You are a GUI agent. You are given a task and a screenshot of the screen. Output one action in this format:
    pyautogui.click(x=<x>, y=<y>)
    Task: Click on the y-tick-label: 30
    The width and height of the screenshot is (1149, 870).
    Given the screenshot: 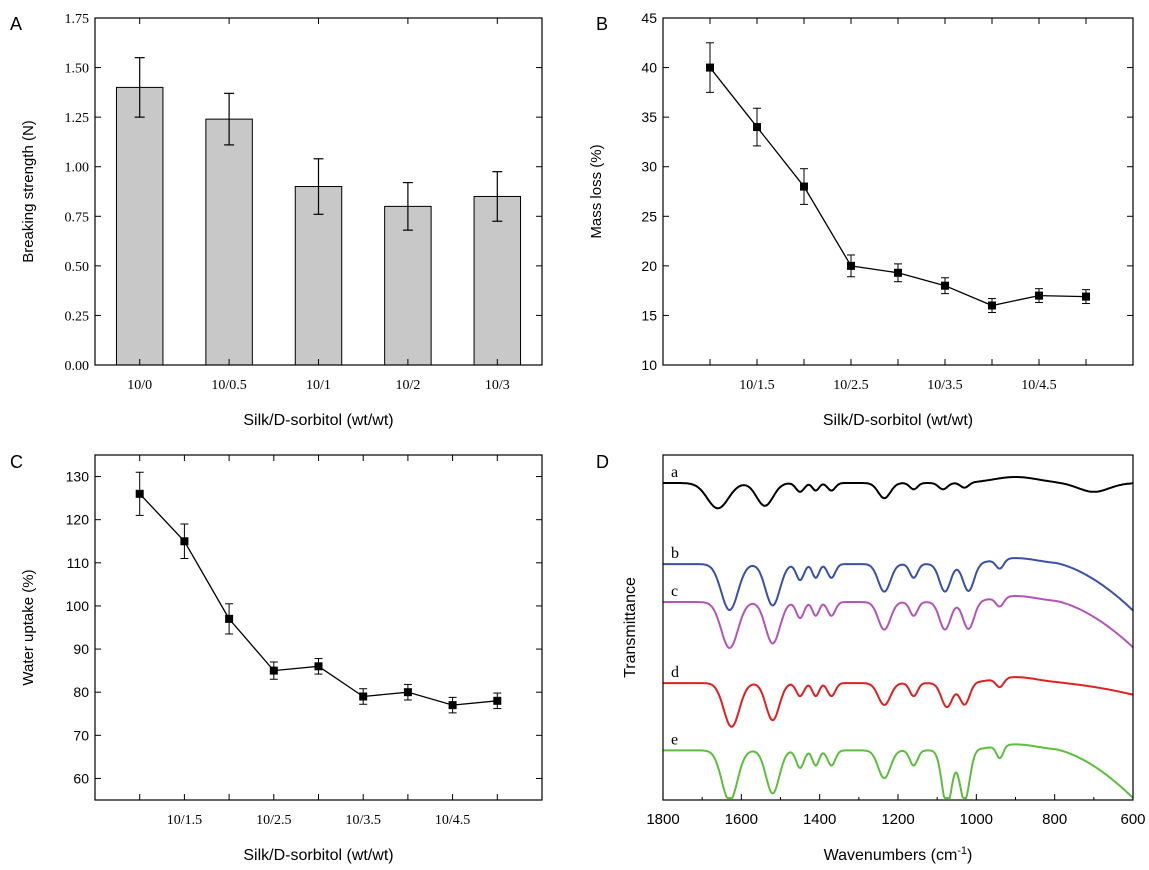 What is the action you would take?
    pyautogui.click(x=649, y=167)
    